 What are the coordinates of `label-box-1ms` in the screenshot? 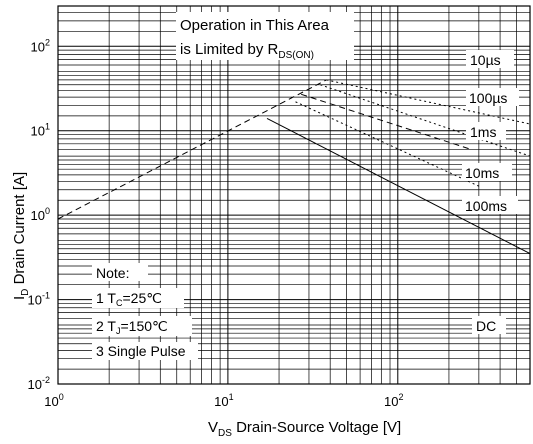 It's located at (486, 131).